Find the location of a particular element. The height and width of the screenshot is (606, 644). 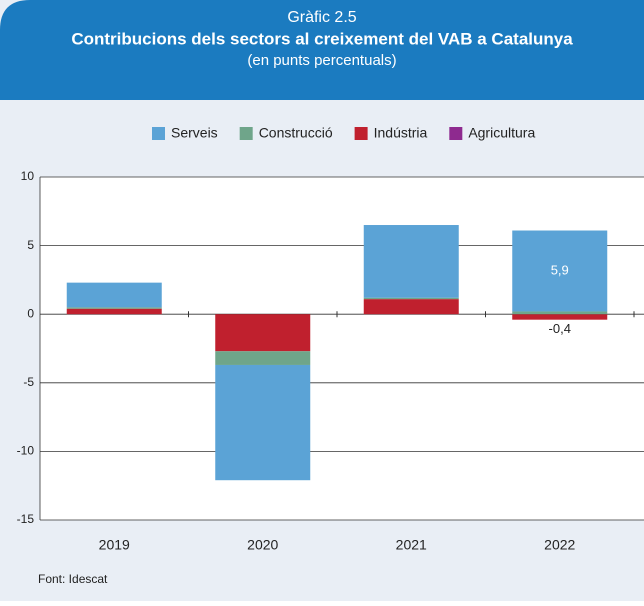

legend-label: Indústria is located at coordinates (401, 133).